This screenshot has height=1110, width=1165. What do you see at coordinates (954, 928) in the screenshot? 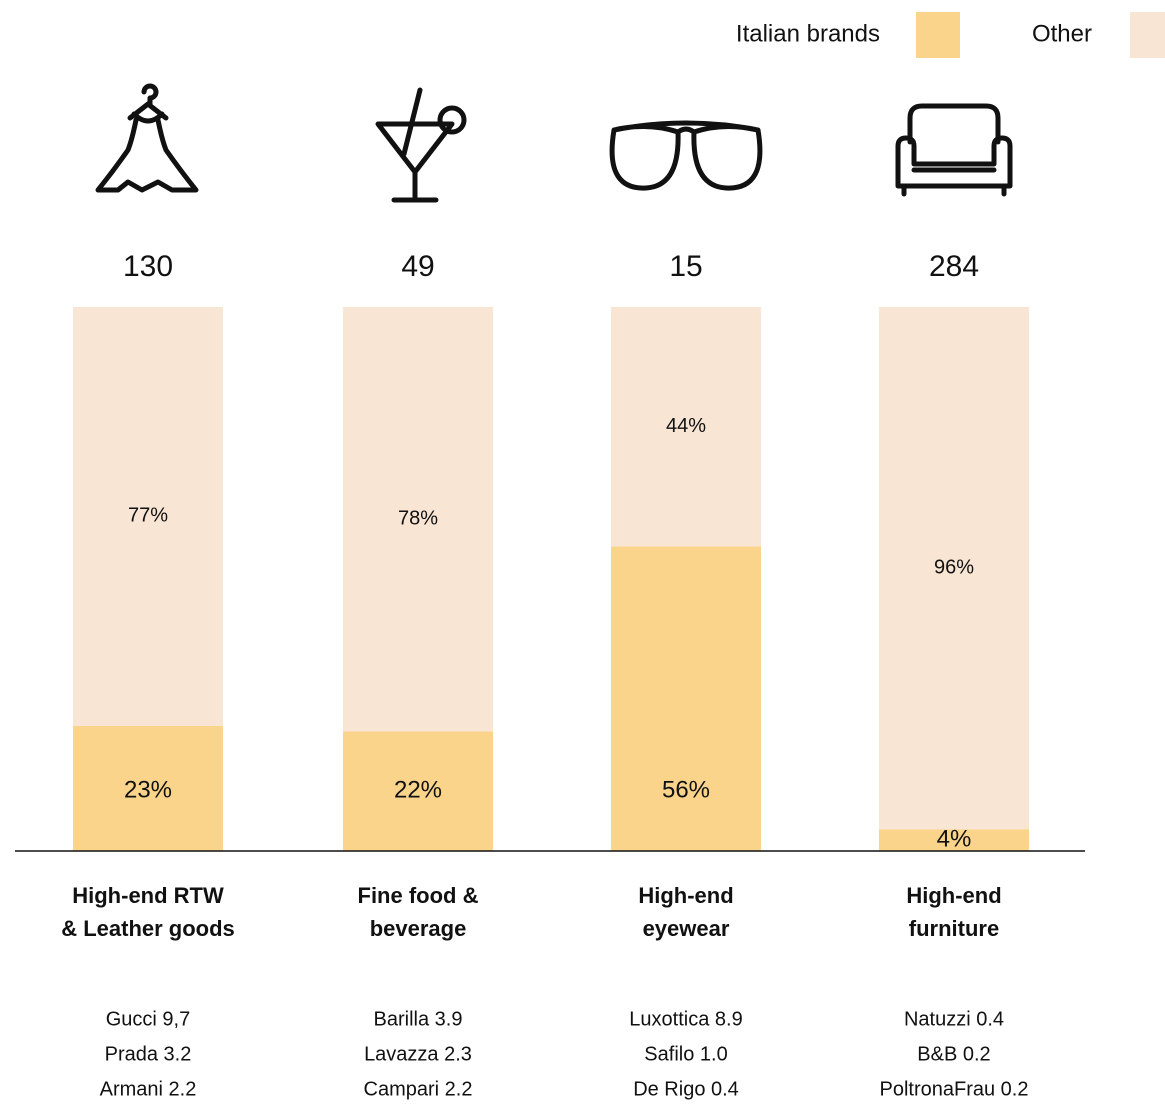
I see `category-label: furniture` at bounding box center [954, 928].